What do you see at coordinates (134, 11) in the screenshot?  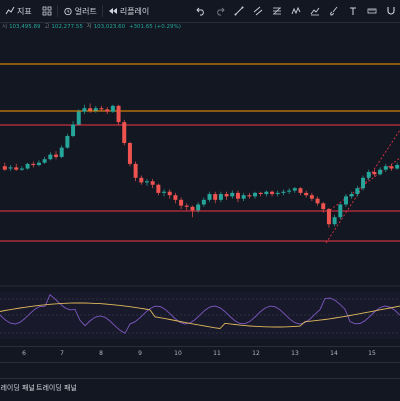 I see `replay-label: 리플레이` at bounding box center [134, 11].